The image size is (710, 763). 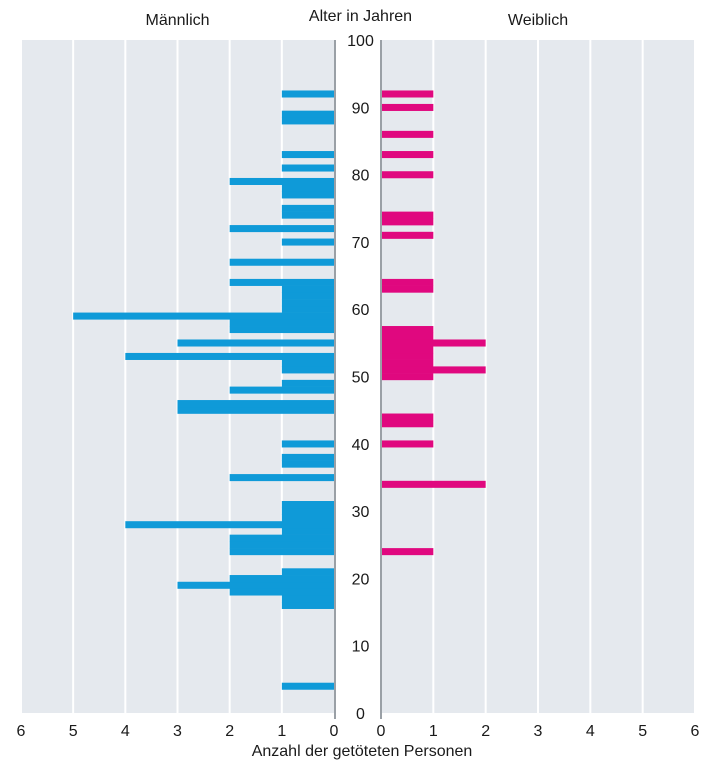 What do you see at coordinates (361, 108) in the screenshot?
I see `y-tick-label: 90` at bounding box center [361, 108].